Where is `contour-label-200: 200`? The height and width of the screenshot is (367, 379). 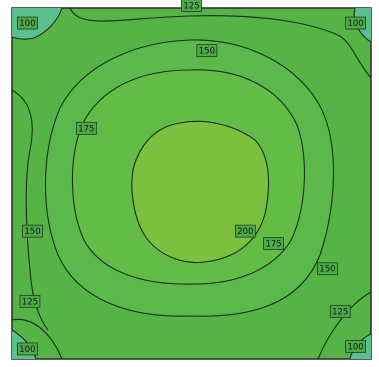 contour-label-200: 200 is located at coordinates (245, 231).